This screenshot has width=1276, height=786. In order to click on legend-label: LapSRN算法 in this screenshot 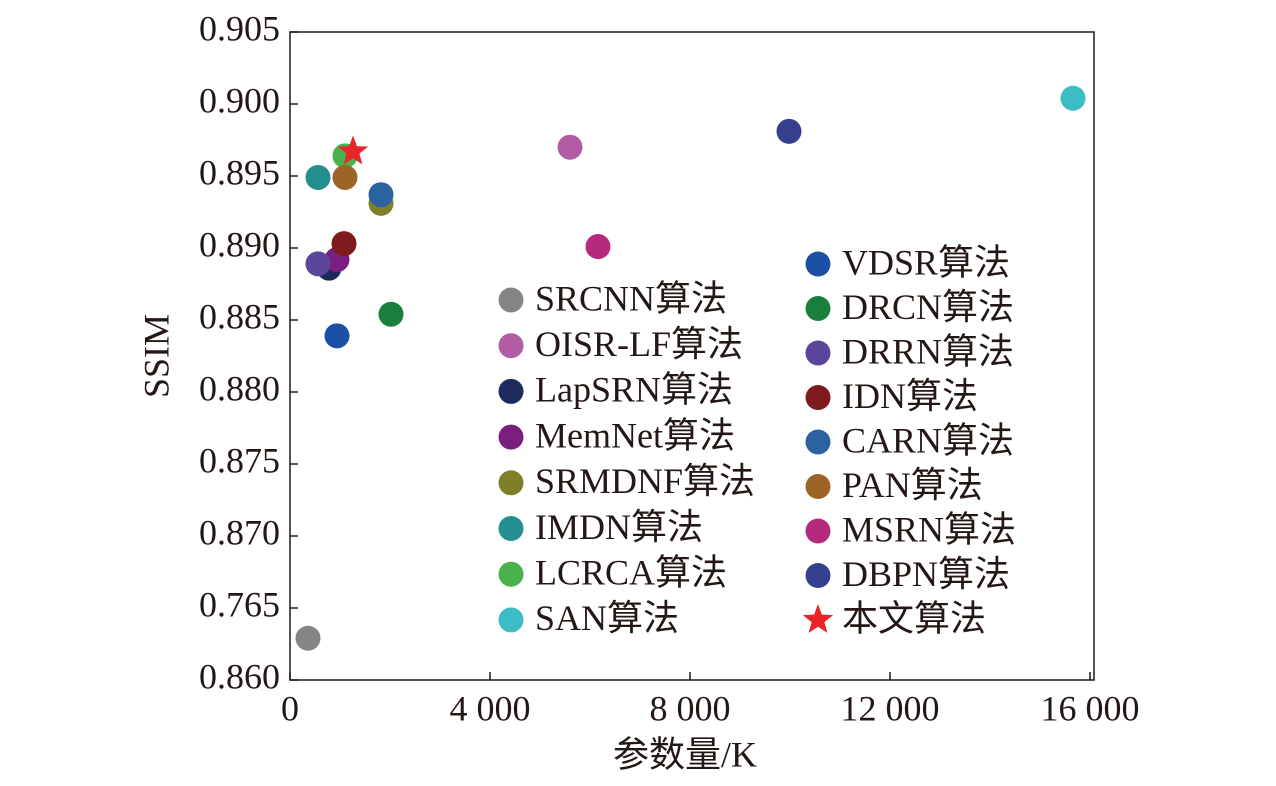, I will do `click(634, 390)`.